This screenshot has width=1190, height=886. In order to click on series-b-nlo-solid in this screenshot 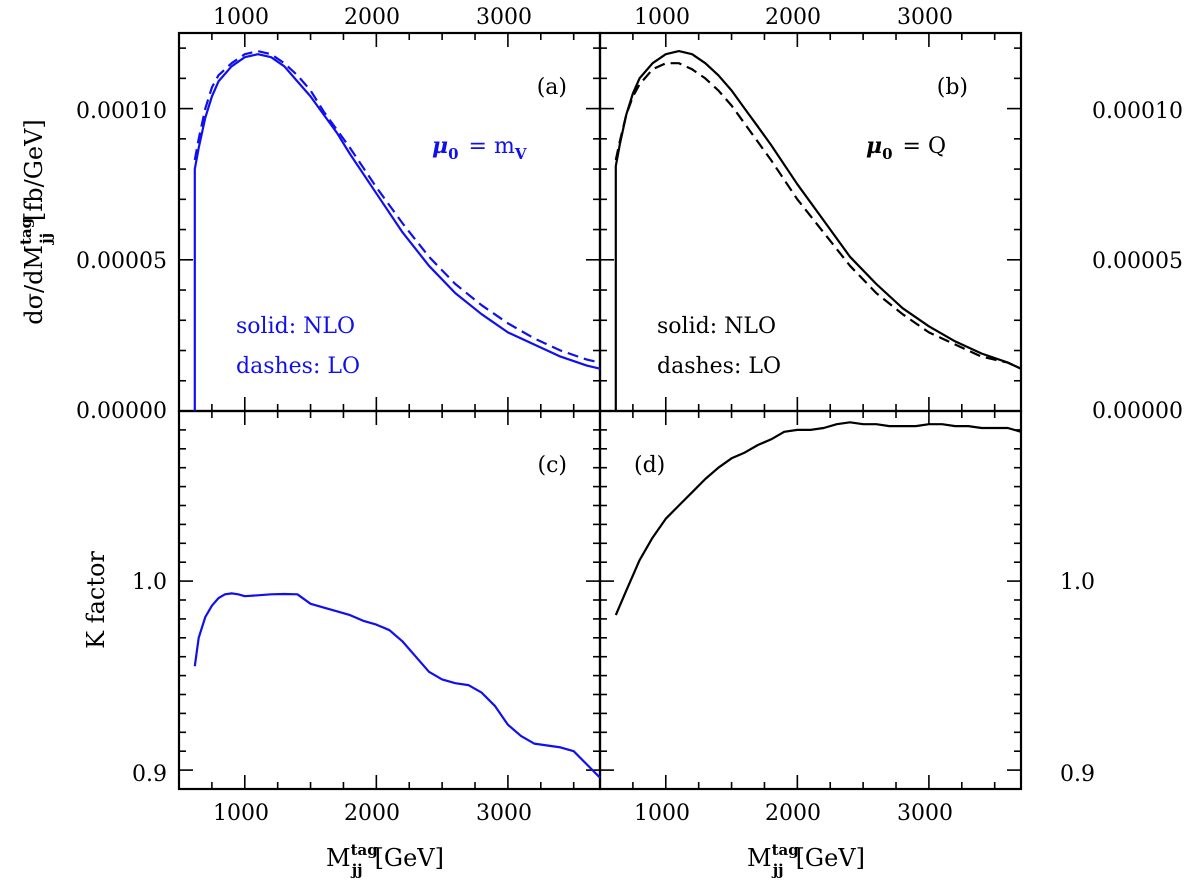, I will do `click(818, 230)`.